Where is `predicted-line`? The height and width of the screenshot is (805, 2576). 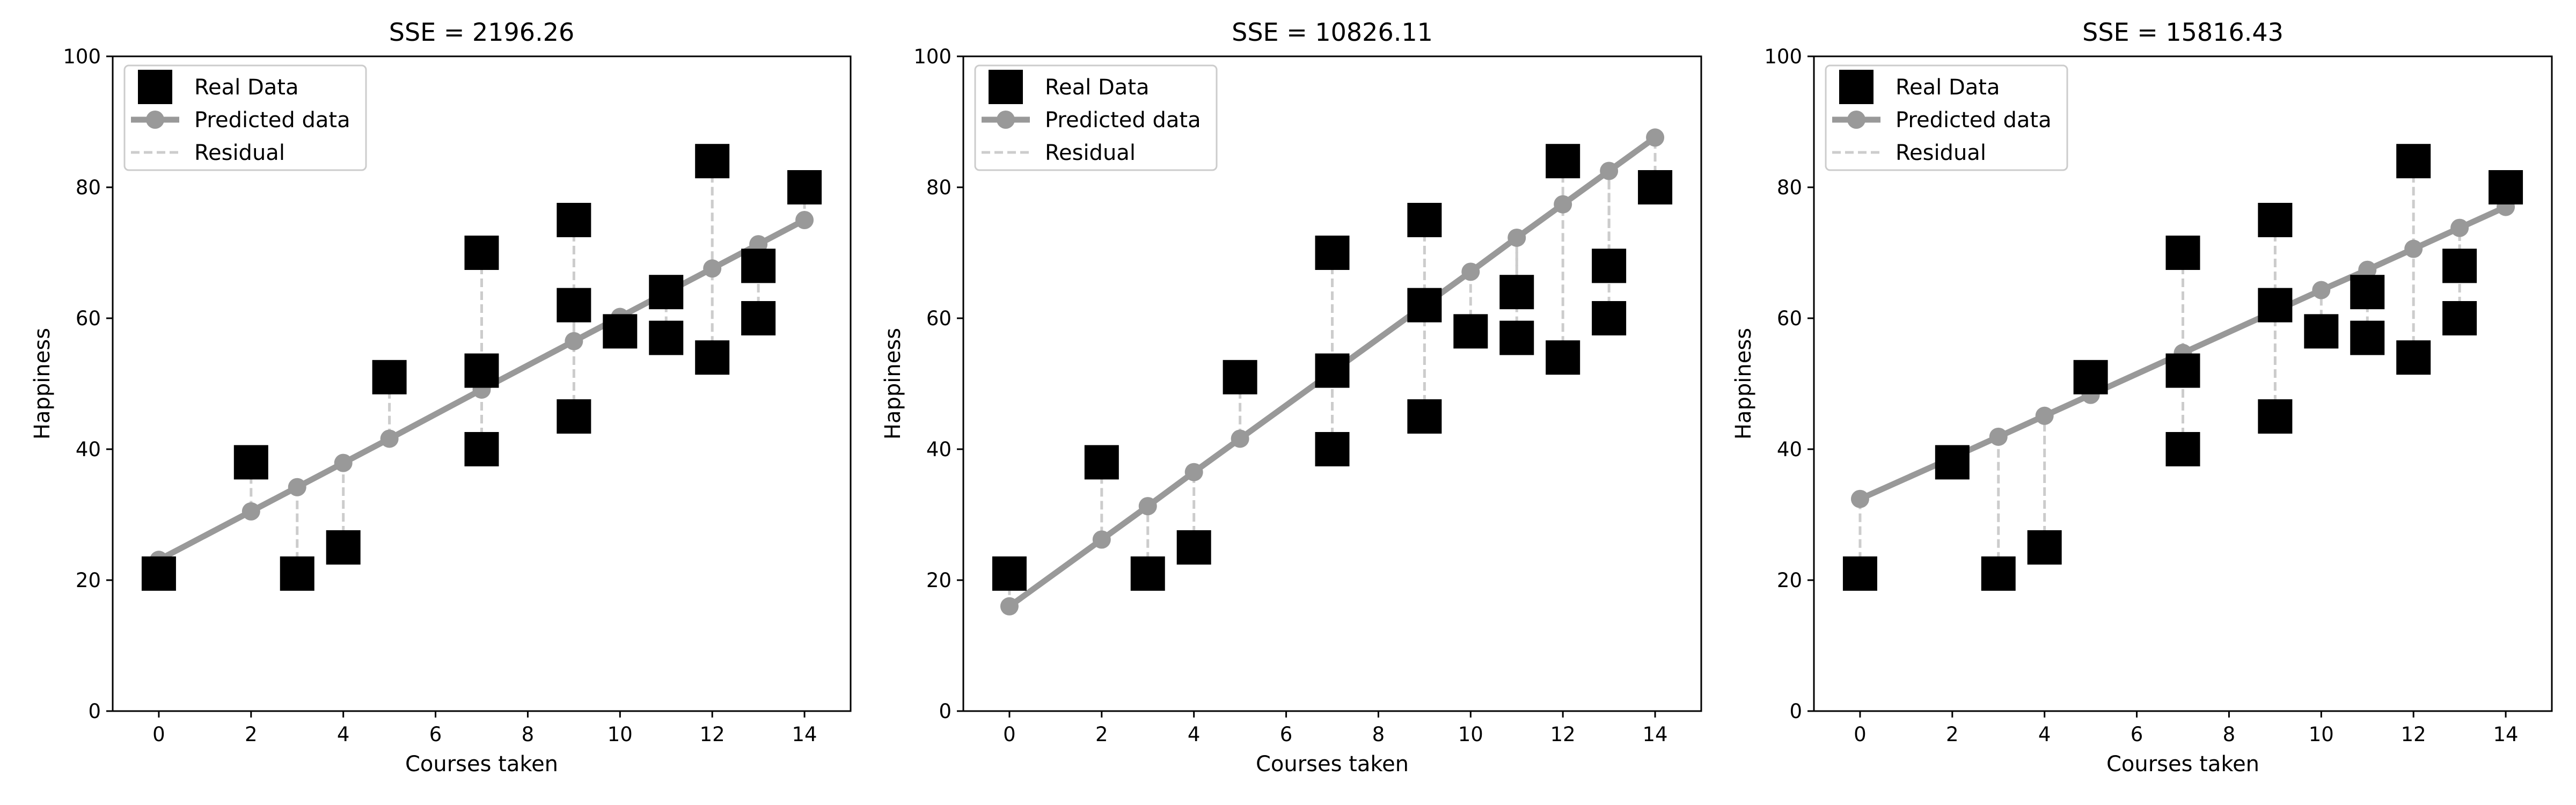
predicted-line is located at coordinates (1332, 372).